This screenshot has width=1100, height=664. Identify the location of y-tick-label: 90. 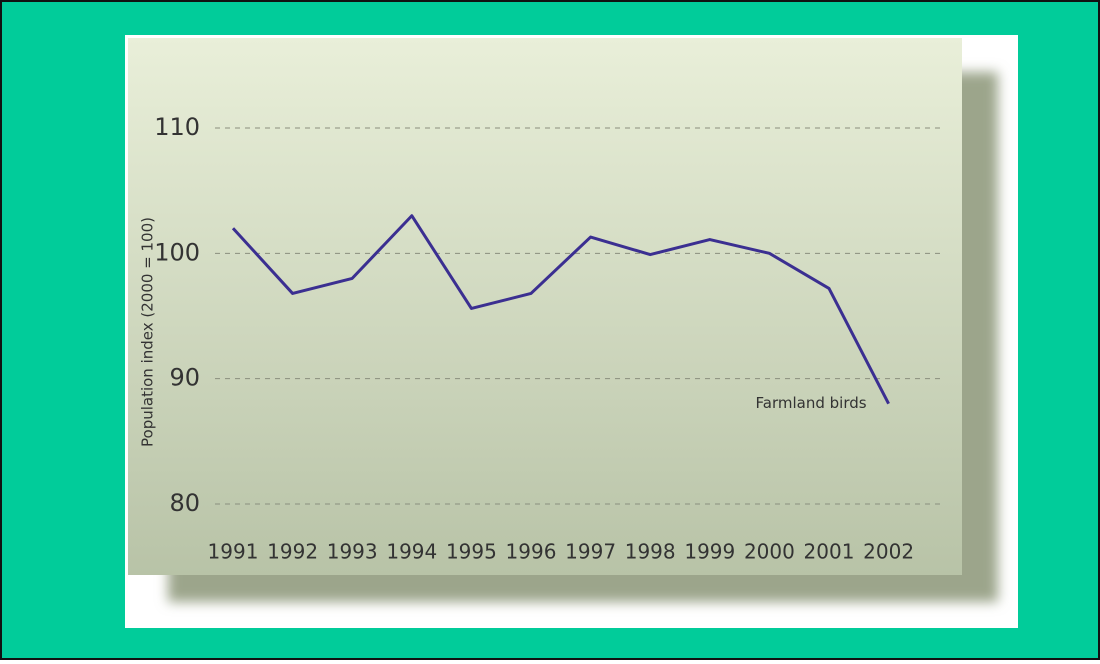
(184, 378).